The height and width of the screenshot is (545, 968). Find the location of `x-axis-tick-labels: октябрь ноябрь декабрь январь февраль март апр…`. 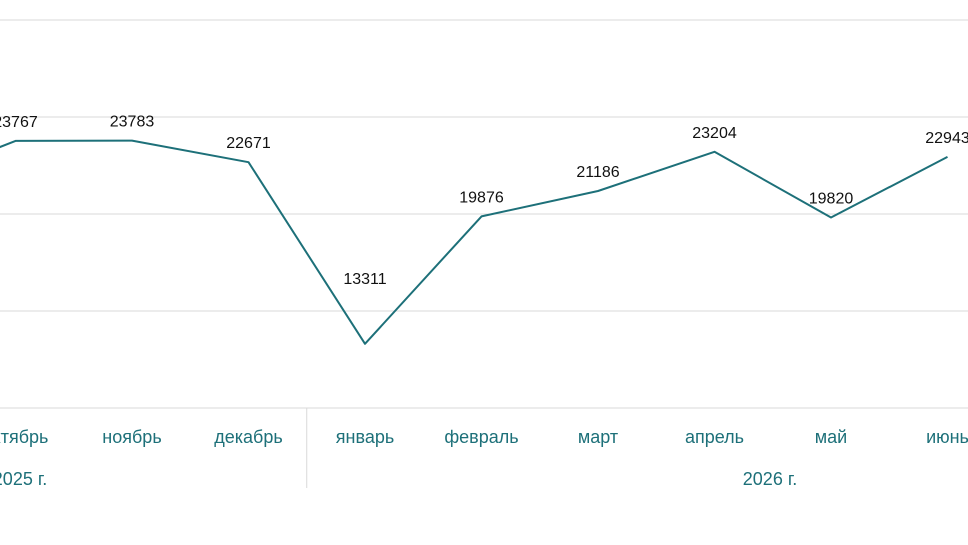

x-axis-tick-labels: октябрь ноябрь декабрь январь февраль март апр… is located at coordinates (484, 437).